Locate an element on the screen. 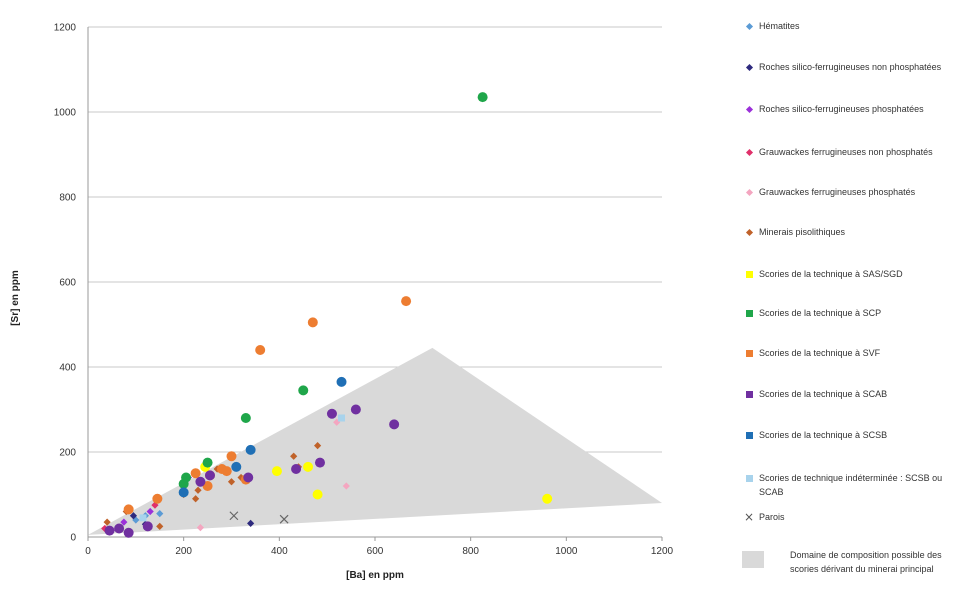  y-tick-label: 1000 is located at coordinates (65, 113).